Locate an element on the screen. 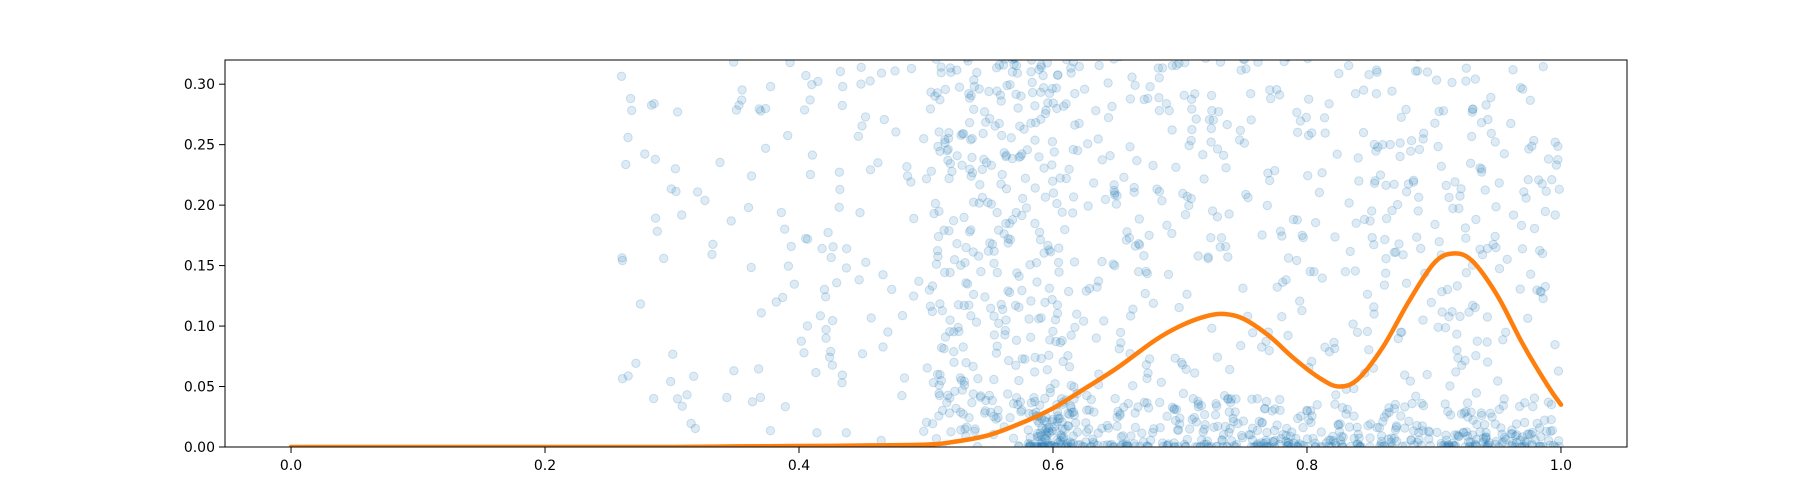 The width and height of the screenshot is (1800, 500). y-tick-label: 0.15 is located at coordinates (199, 267).